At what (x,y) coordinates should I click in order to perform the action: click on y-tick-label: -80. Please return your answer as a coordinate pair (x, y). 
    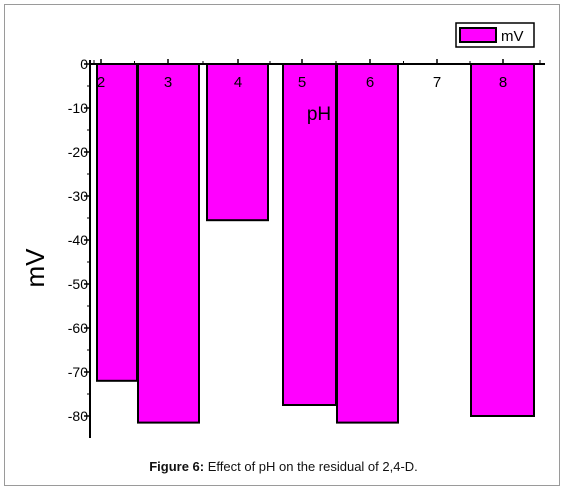
    Looking at the image, I should click on (78, 416).